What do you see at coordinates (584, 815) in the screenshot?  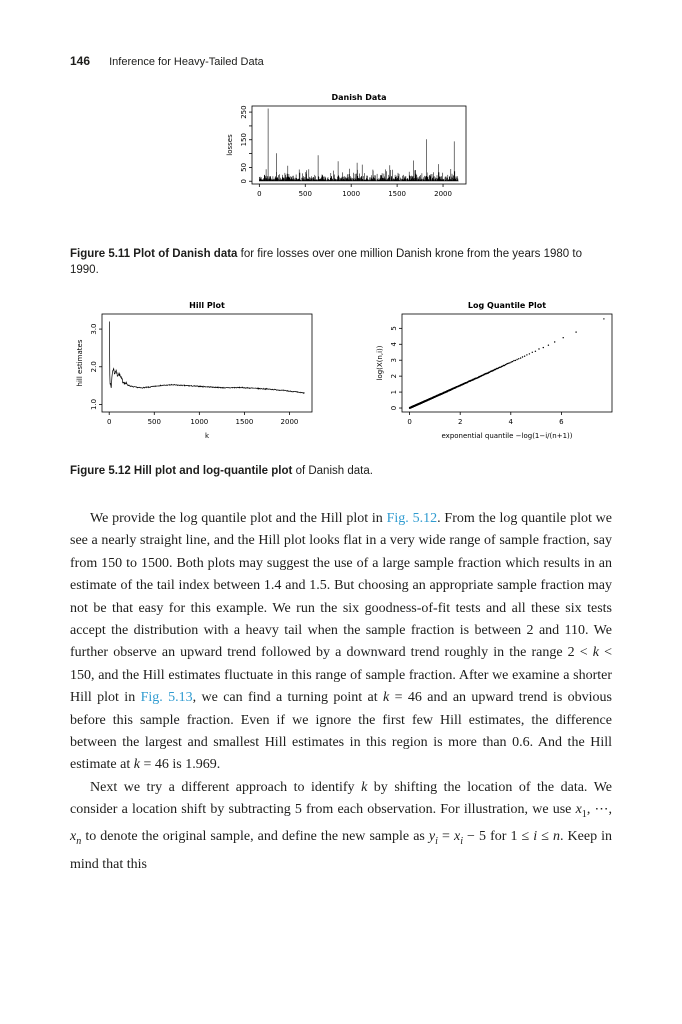 I see `math-subscript: 1` at bounding box center [584, 815].